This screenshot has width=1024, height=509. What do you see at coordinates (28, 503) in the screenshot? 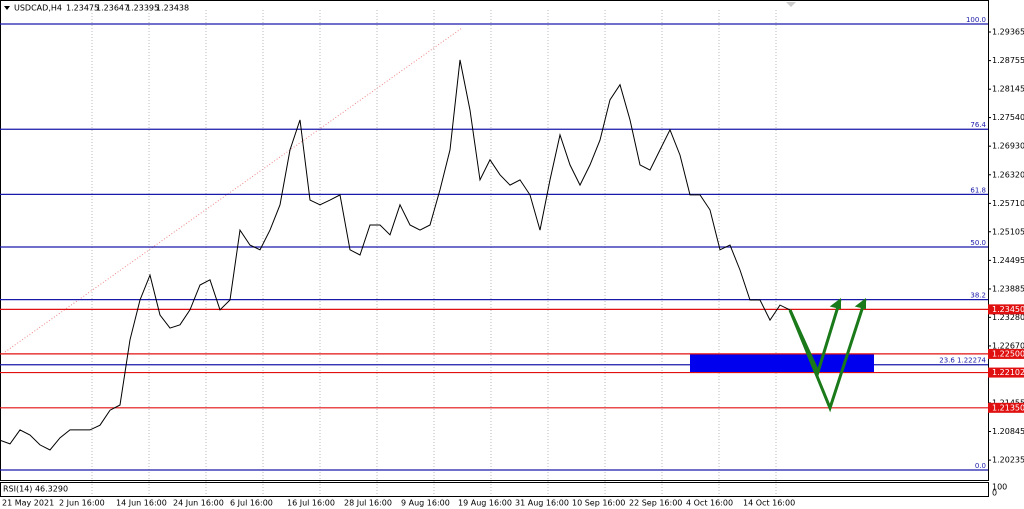
I see `x-tick-label: 21 May 2021` at bounding box center [28, 503].